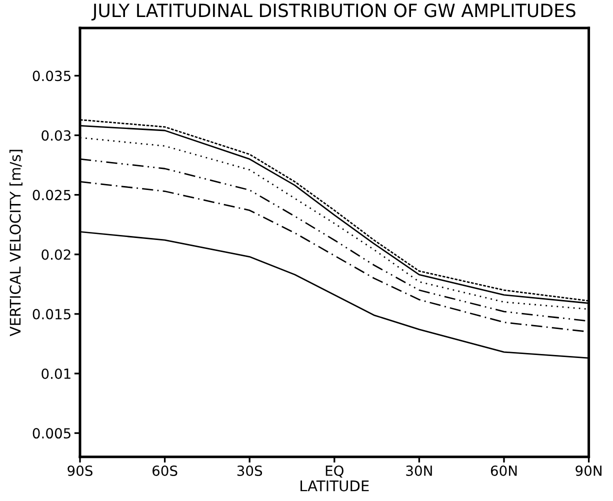 The height and width of the screenshot is (501, 613). I want to click on x-tick-label: 90S, so click(80, 470).